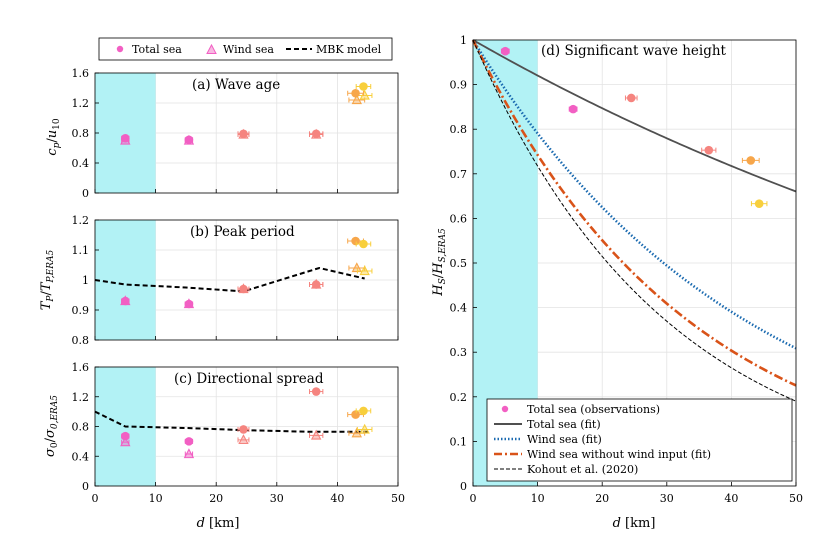 The height and width of the screenshot is (546, 830). Describe the element at coordinates (582, 469) in the screenshot. I see `legend-d-kohout-label: Kohout et al. (2020)` at that location.